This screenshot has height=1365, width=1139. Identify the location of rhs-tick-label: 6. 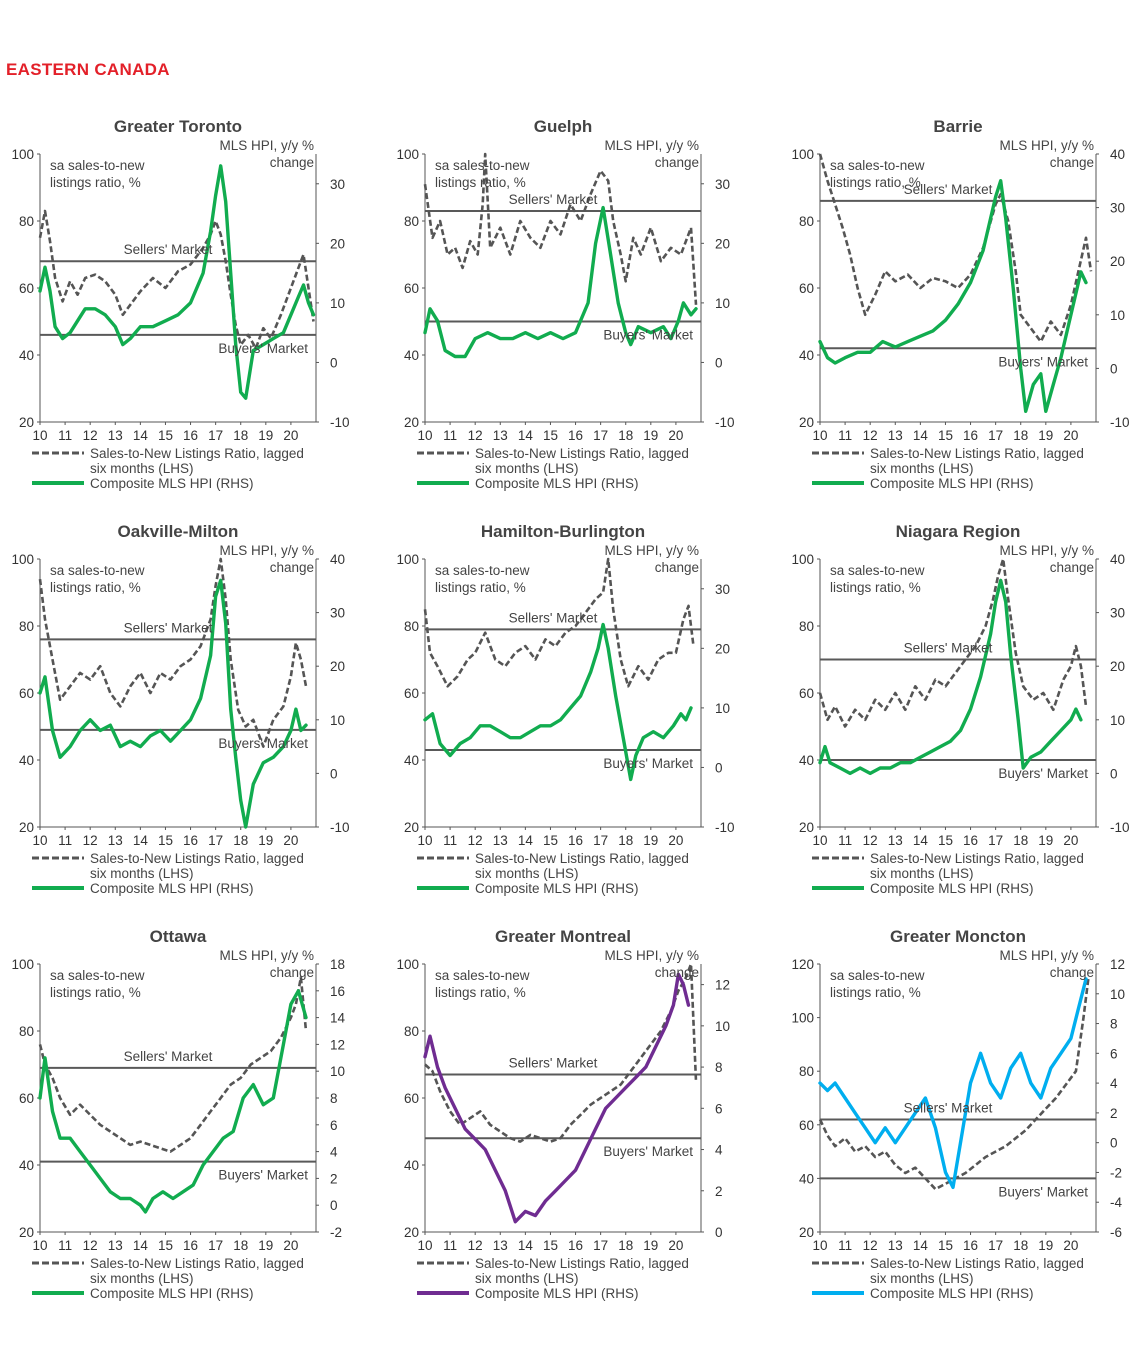
(1114, 1053).